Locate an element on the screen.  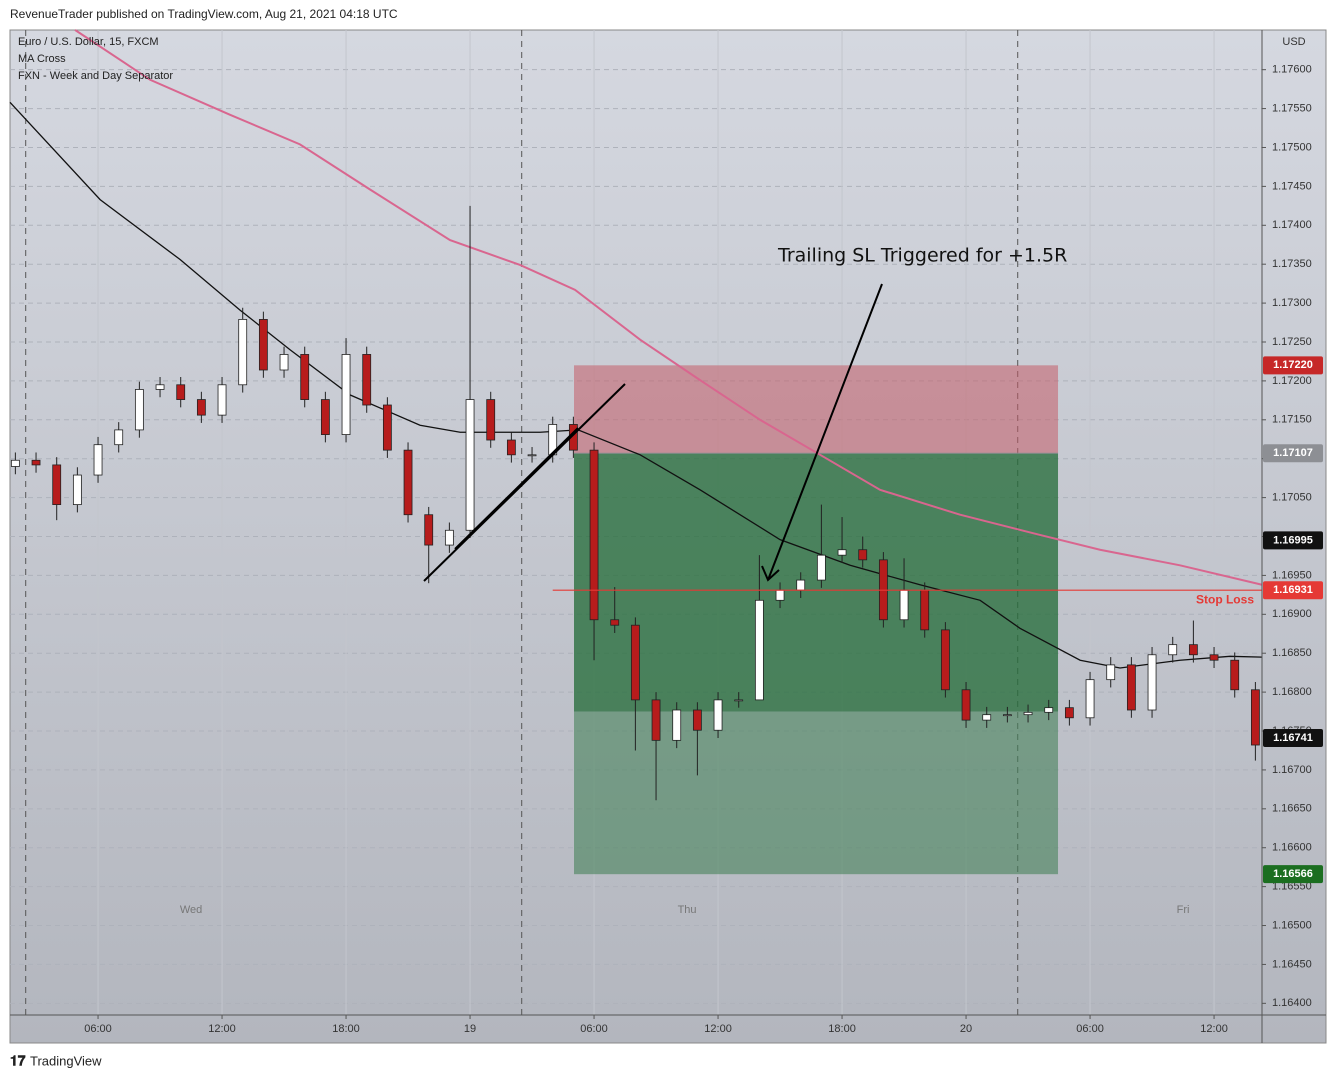
annotation: Trailing SL Triggered for +1.5R is located at coordinates (922, 256).